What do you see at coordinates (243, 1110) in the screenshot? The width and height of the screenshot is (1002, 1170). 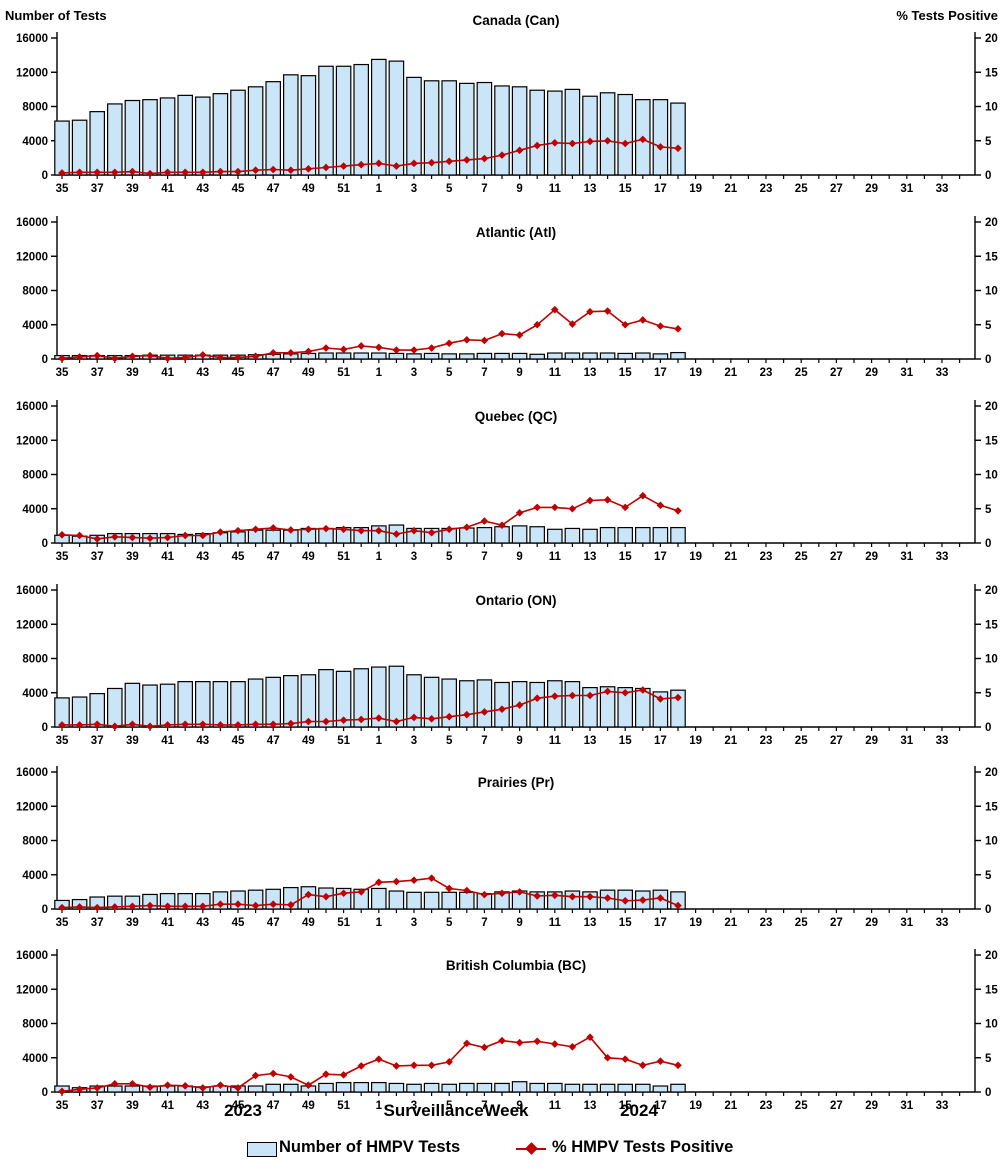 I see `x-axis-year-2023: 2023` at bounding box center [243, 1110].